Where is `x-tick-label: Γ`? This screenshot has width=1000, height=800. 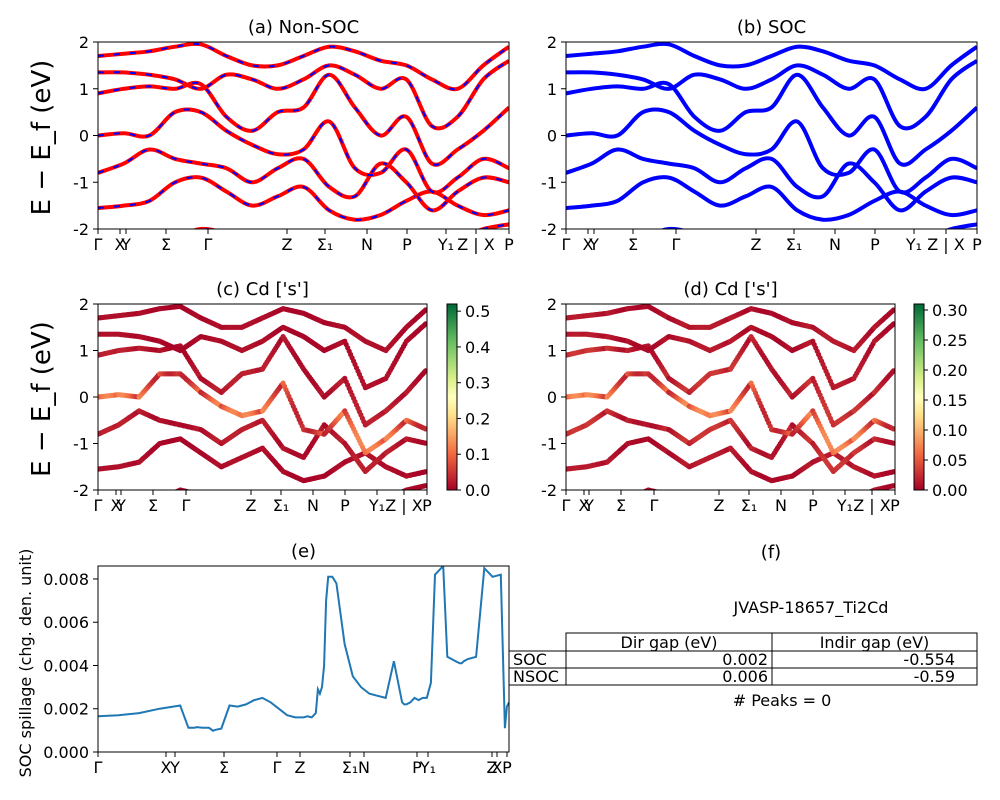
x-tick-label: Γ is located at coordinates (676, 244).